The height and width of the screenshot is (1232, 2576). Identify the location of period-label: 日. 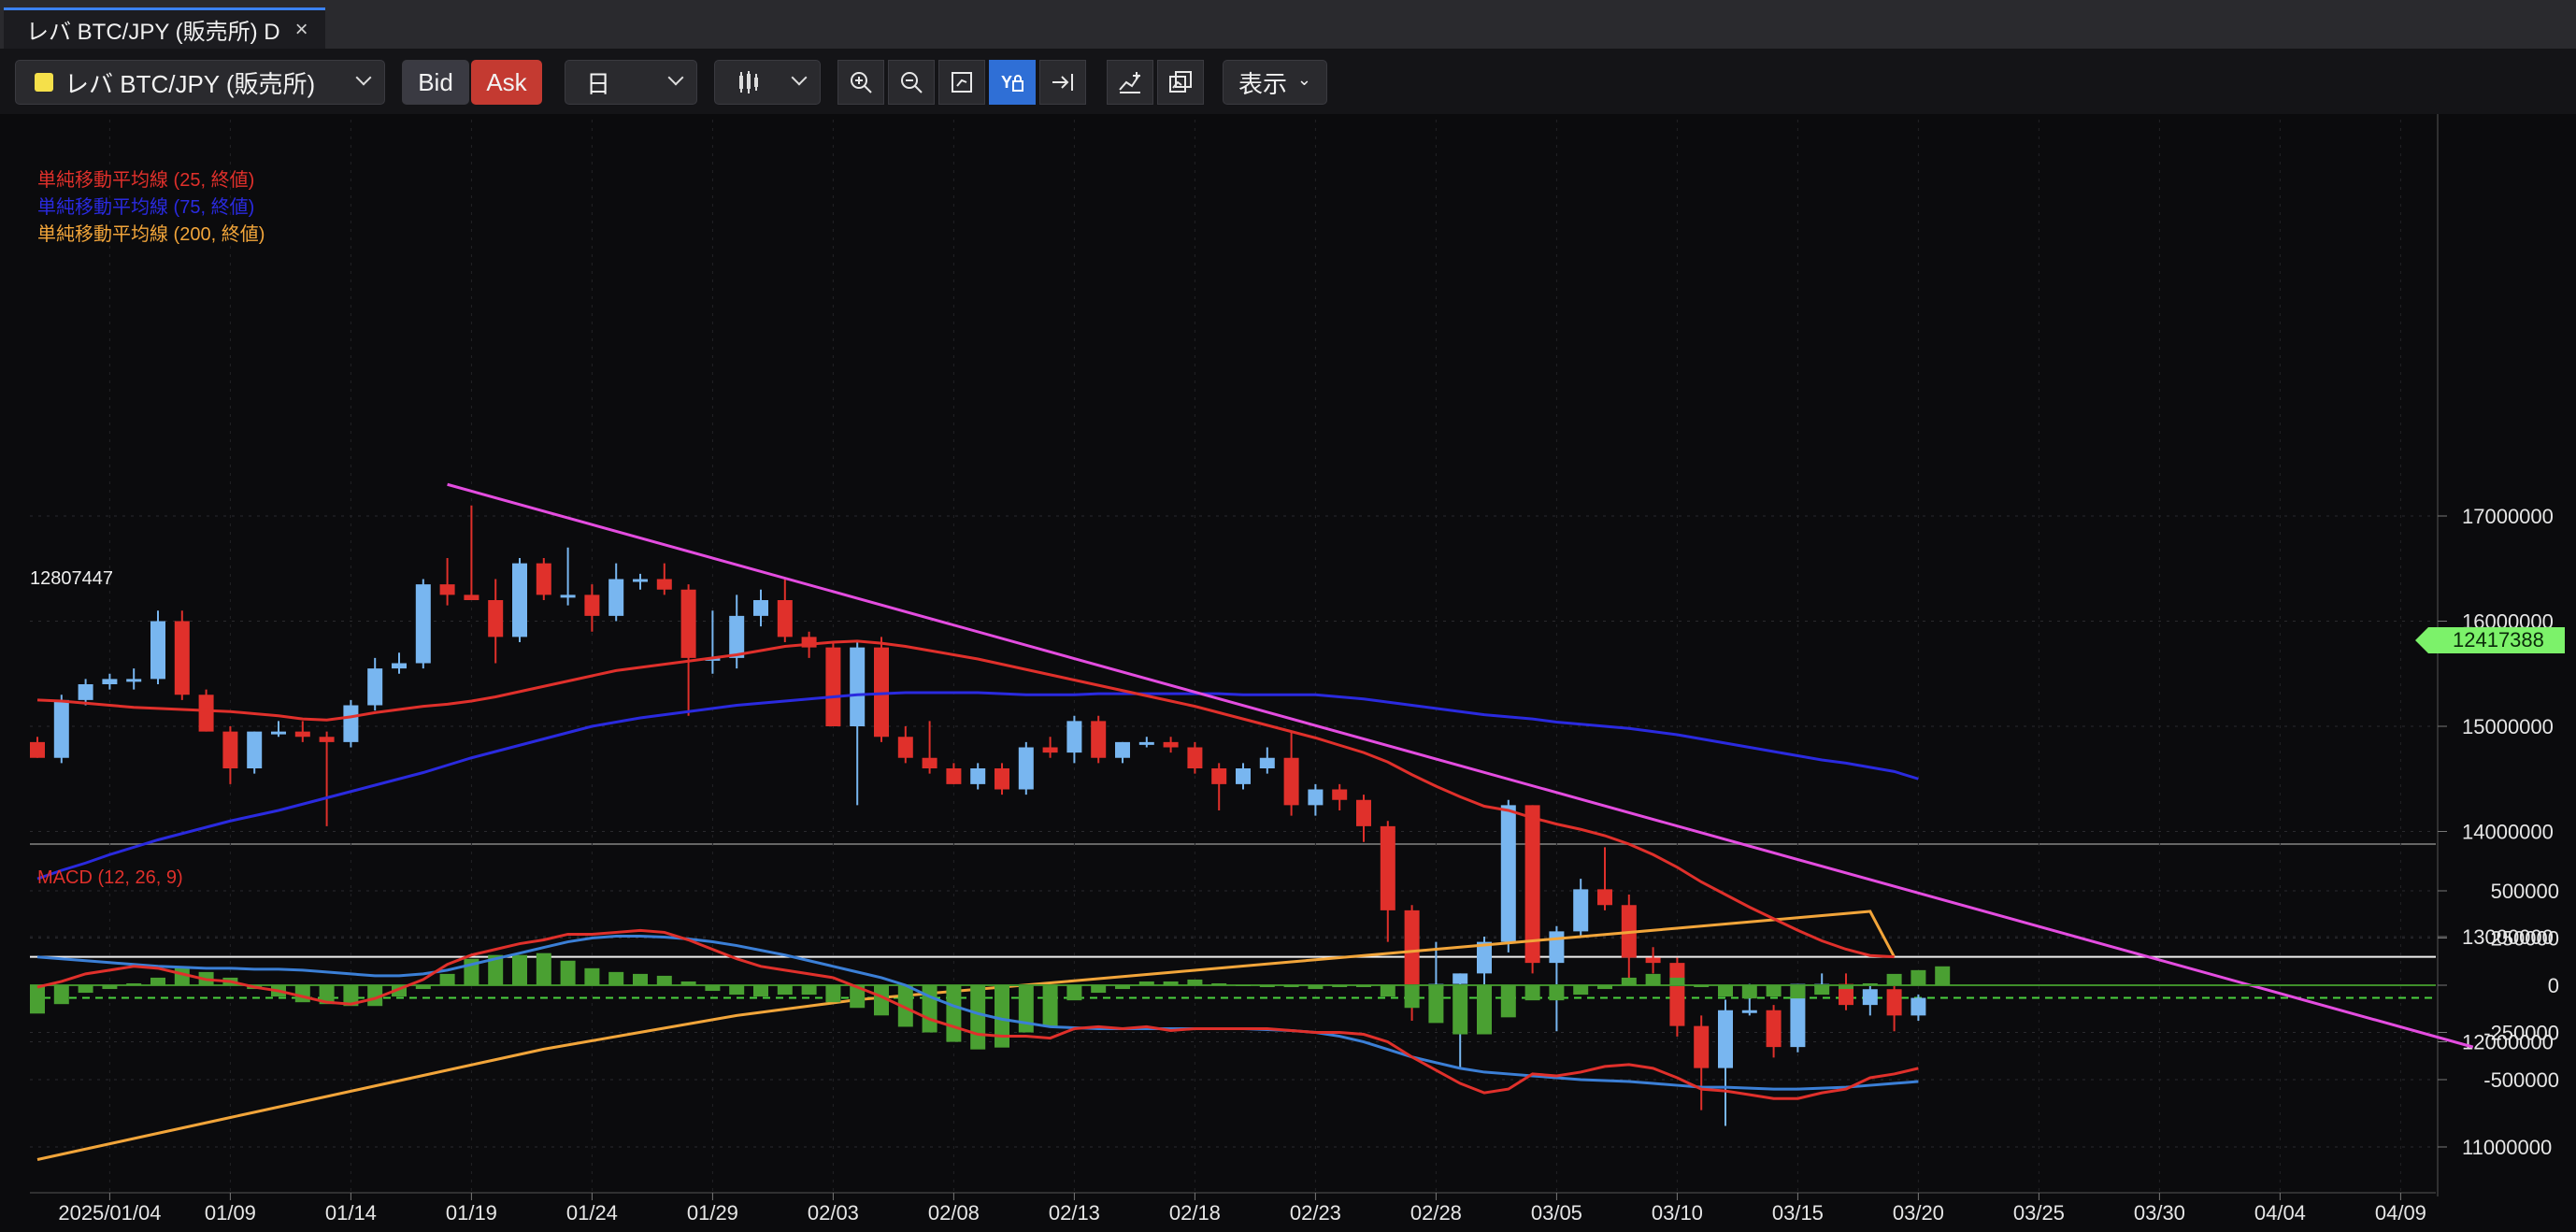
(598, 83).